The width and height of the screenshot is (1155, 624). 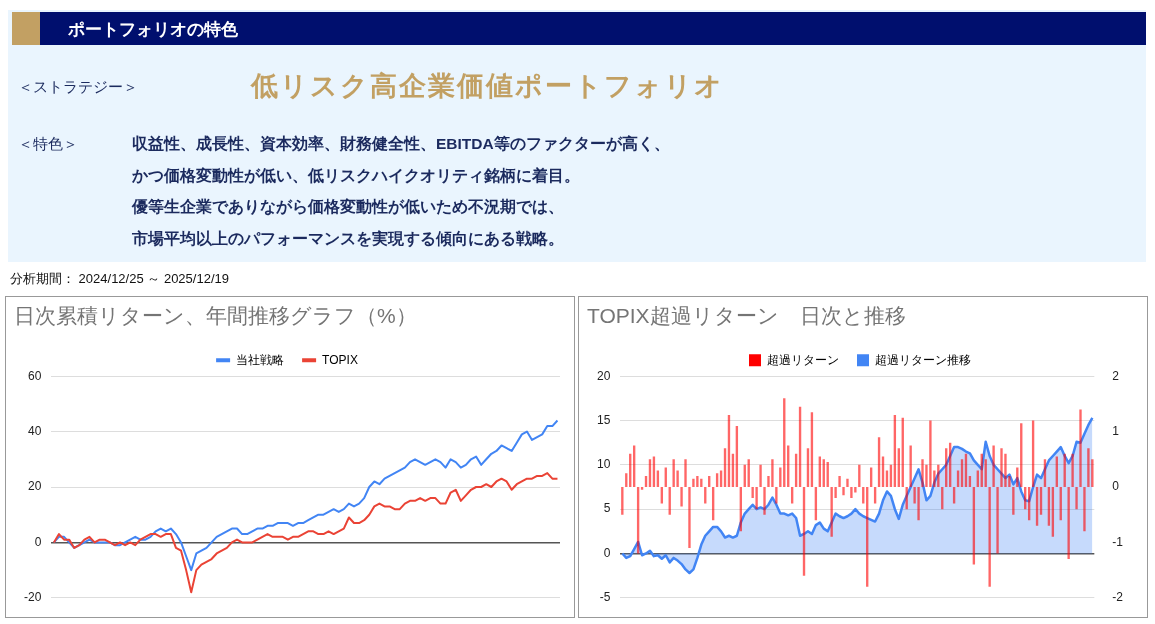 What do you see at coordinates (356, 175) in the screenshot?
I see `text: かつ価格変動性が低い、低リスクハイクオリティ銘柄に着目。` at bounding box center [356, 175].